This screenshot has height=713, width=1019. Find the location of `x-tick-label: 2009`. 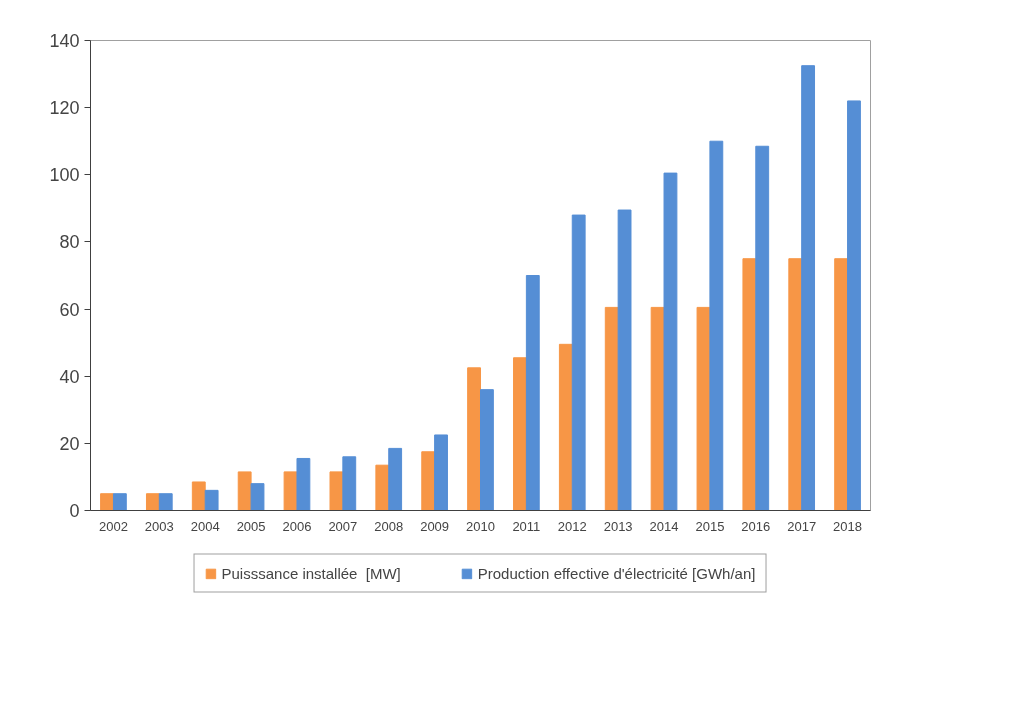

x-tick-label: 2009 is located at coordinates (435, 526).